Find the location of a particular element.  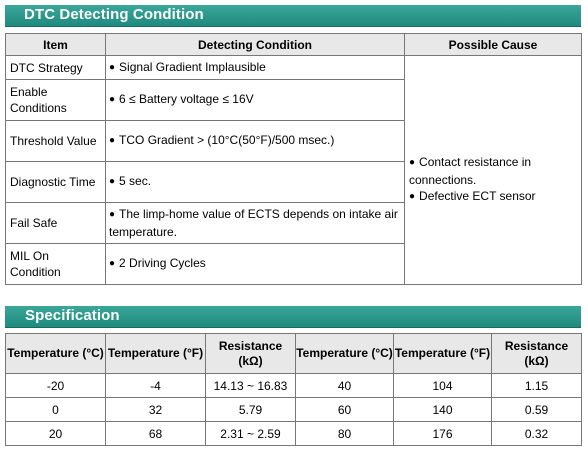

header-item: Item is located at coordinates (55, 44).